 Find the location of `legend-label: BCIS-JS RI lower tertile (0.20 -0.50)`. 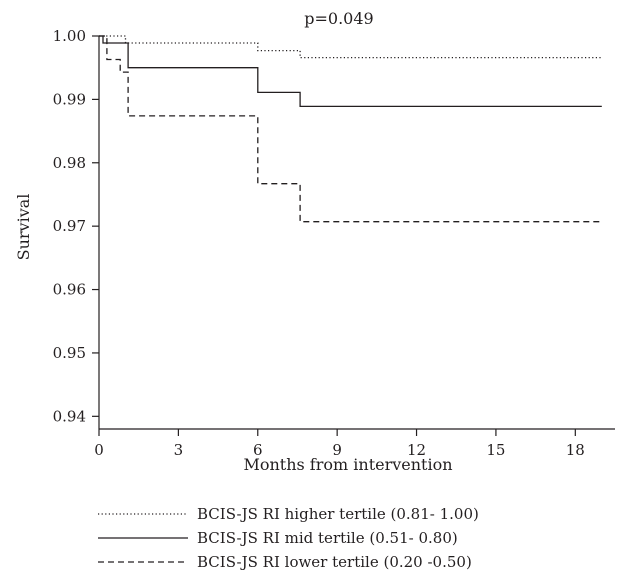

legend-label: BCIS-JS RI lower tertile (0.20 -0.50) is located at coordinates (334, 562).